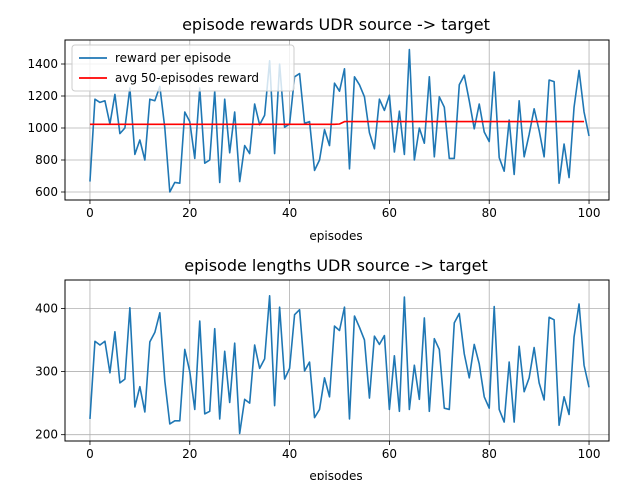  What do you see at coordinates (42, 128) in the screenshot?
I see `y-tick-label: 1000` at bounding box center [42, 128].